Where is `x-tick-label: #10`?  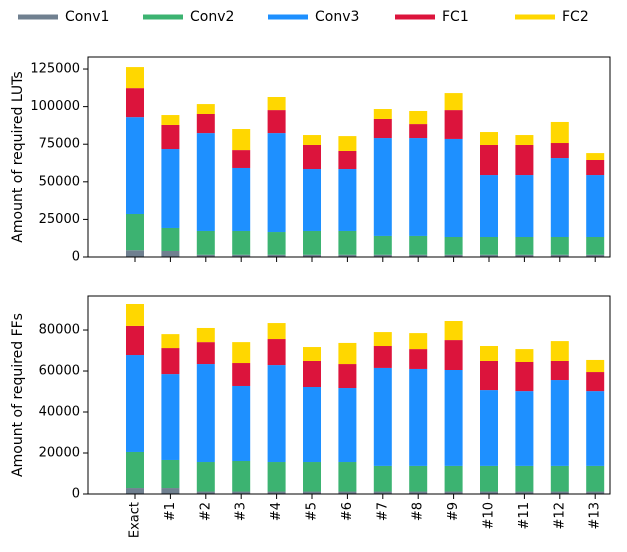 x-tick-label: #10 is located at coordinates (489, 515).